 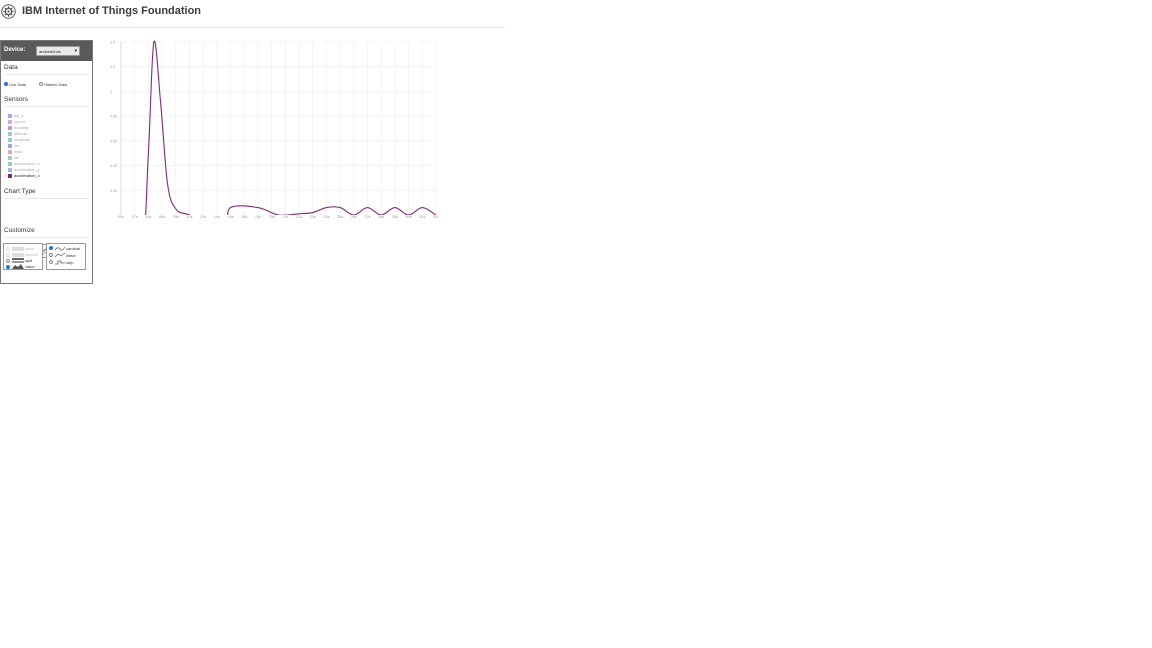 I want to click on sensor-item: lat, so click(x=11, y=157).